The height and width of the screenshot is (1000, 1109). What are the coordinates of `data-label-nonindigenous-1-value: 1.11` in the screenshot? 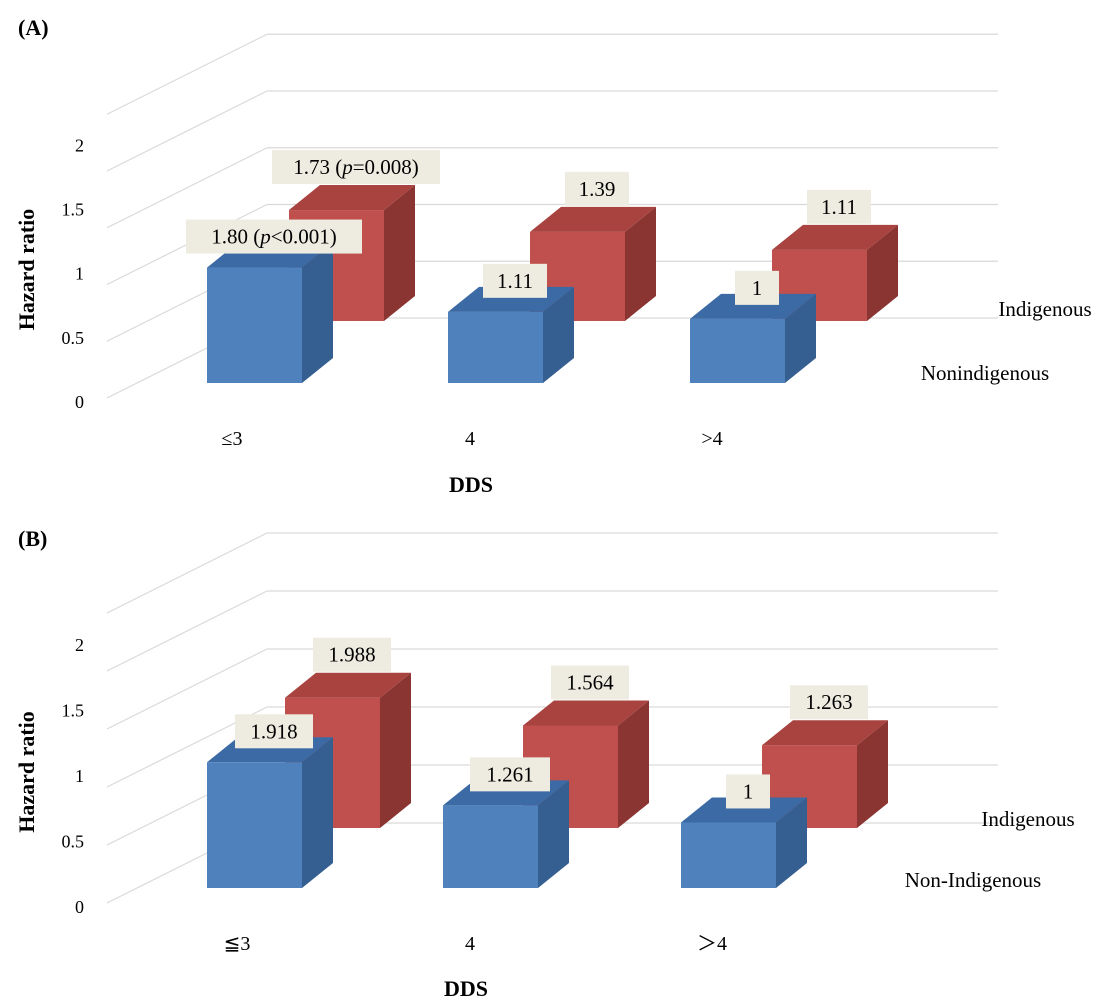 It's located at (515, 281).